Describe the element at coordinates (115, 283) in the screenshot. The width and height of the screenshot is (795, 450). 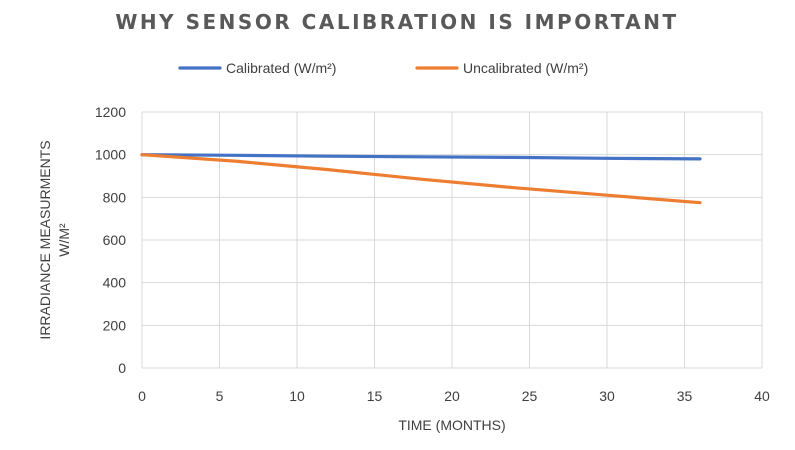
I see `y-tick-label: 400` at that location.